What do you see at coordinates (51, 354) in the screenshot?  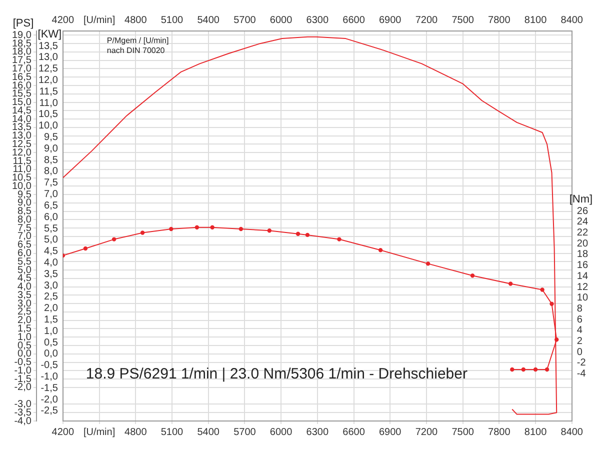 I see `y-tick-label: 0,0` at bounding box center [51, 354].